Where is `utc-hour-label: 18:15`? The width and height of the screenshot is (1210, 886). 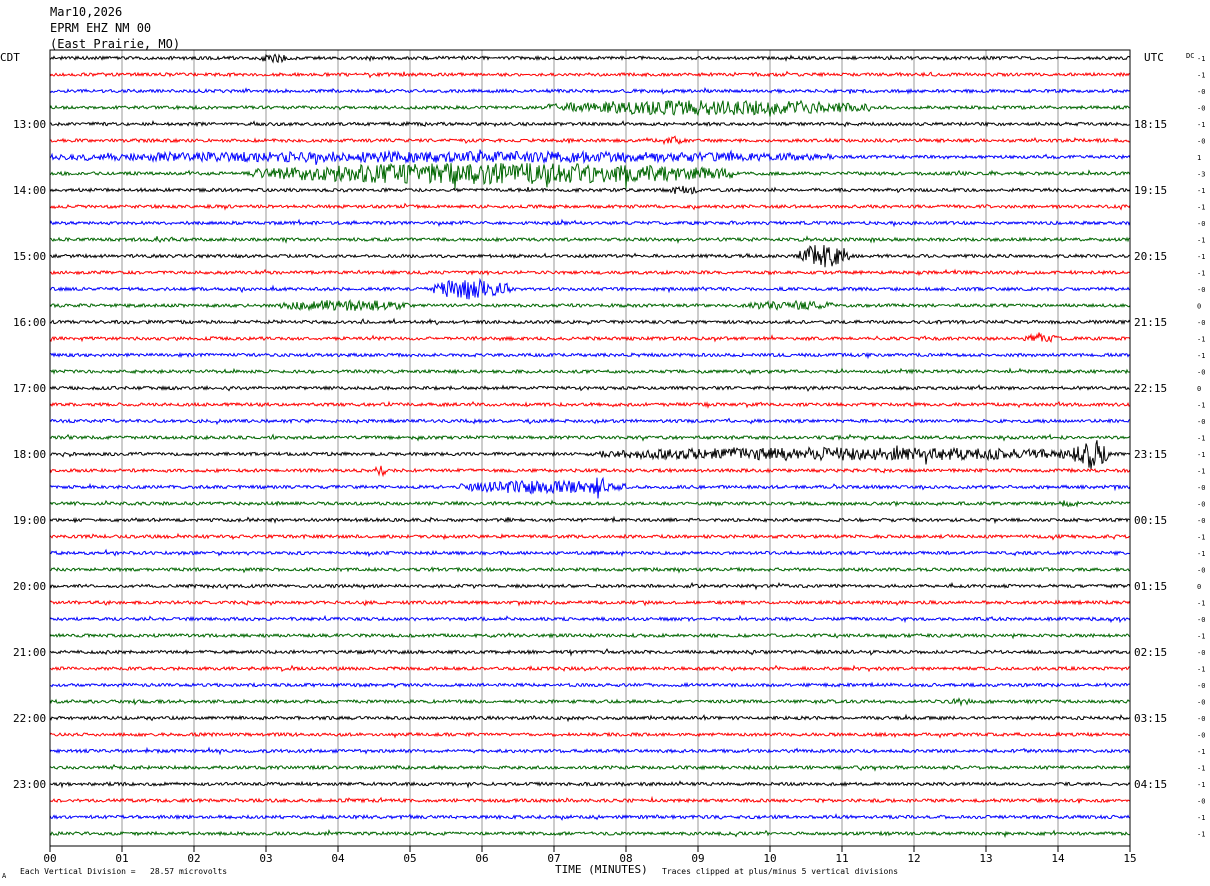
utc-hour-label: 18:15 is located at coordinates (1150, 124).